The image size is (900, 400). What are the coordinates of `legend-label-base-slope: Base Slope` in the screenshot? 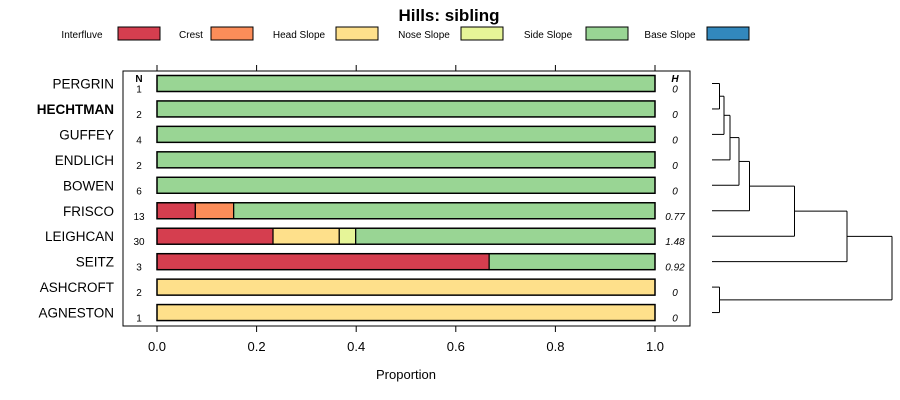 It's located at (670, 35).